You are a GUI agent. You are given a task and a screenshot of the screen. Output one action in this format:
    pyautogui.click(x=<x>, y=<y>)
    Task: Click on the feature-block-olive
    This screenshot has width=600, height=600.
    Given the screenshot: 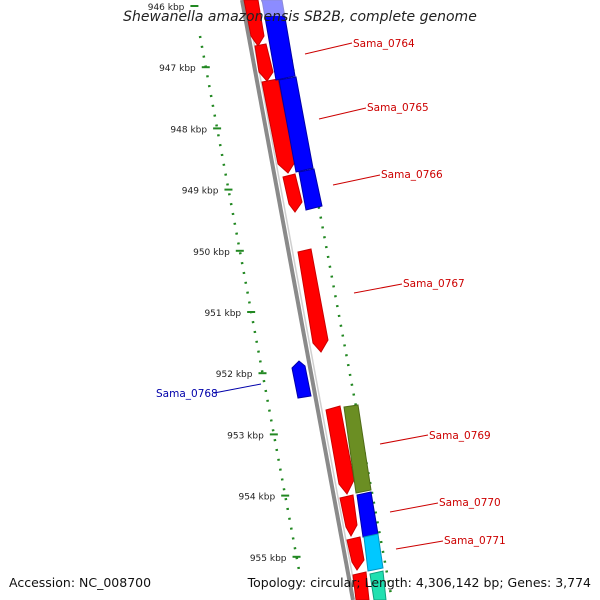 What is the action you would take?
    pyautogui.click(x=357, y=449)
    